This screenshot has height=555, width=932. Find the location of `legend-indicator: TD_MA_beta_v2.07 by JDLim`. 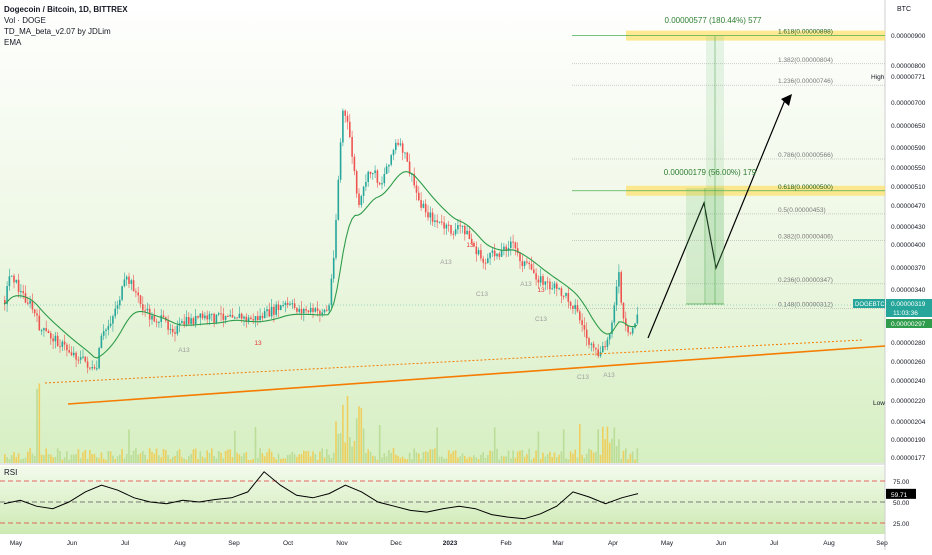

legend-indicator: TD_MA_beta_v2.07 by JDLim is located at coordinates (57, 31).